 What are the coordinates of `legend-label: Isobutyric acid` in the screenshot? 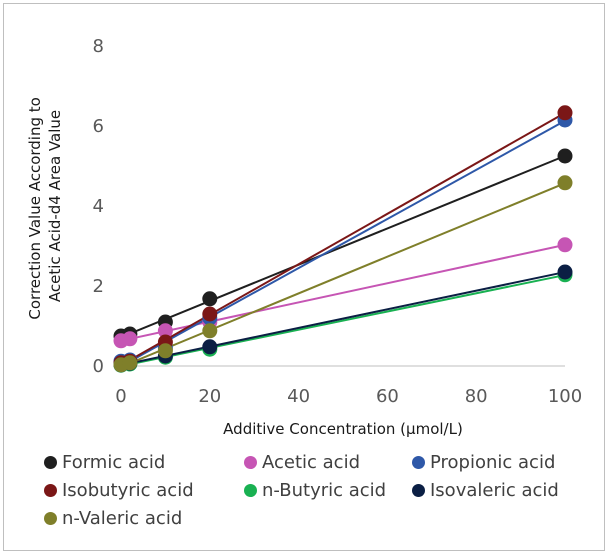 It's located at (128, 490).